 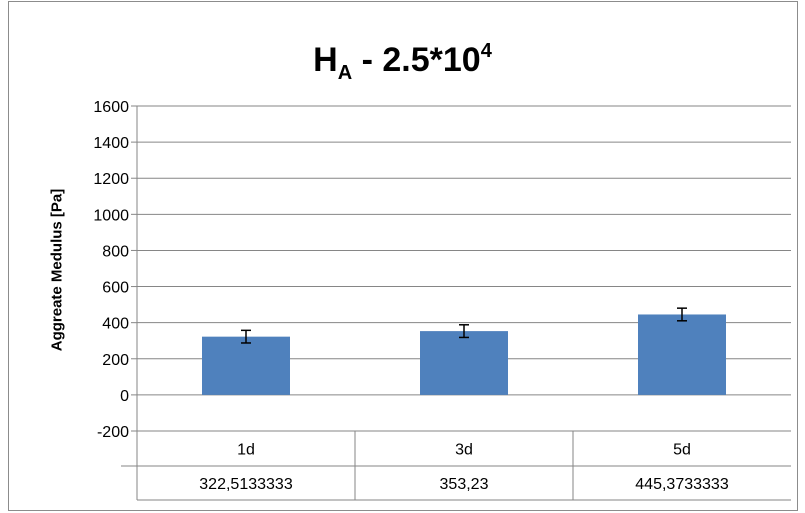 What do you see at coordinates (416, 60) in the screenshot?
I see `title-rest: - 2.5*10` at bounding box center [416, 60].